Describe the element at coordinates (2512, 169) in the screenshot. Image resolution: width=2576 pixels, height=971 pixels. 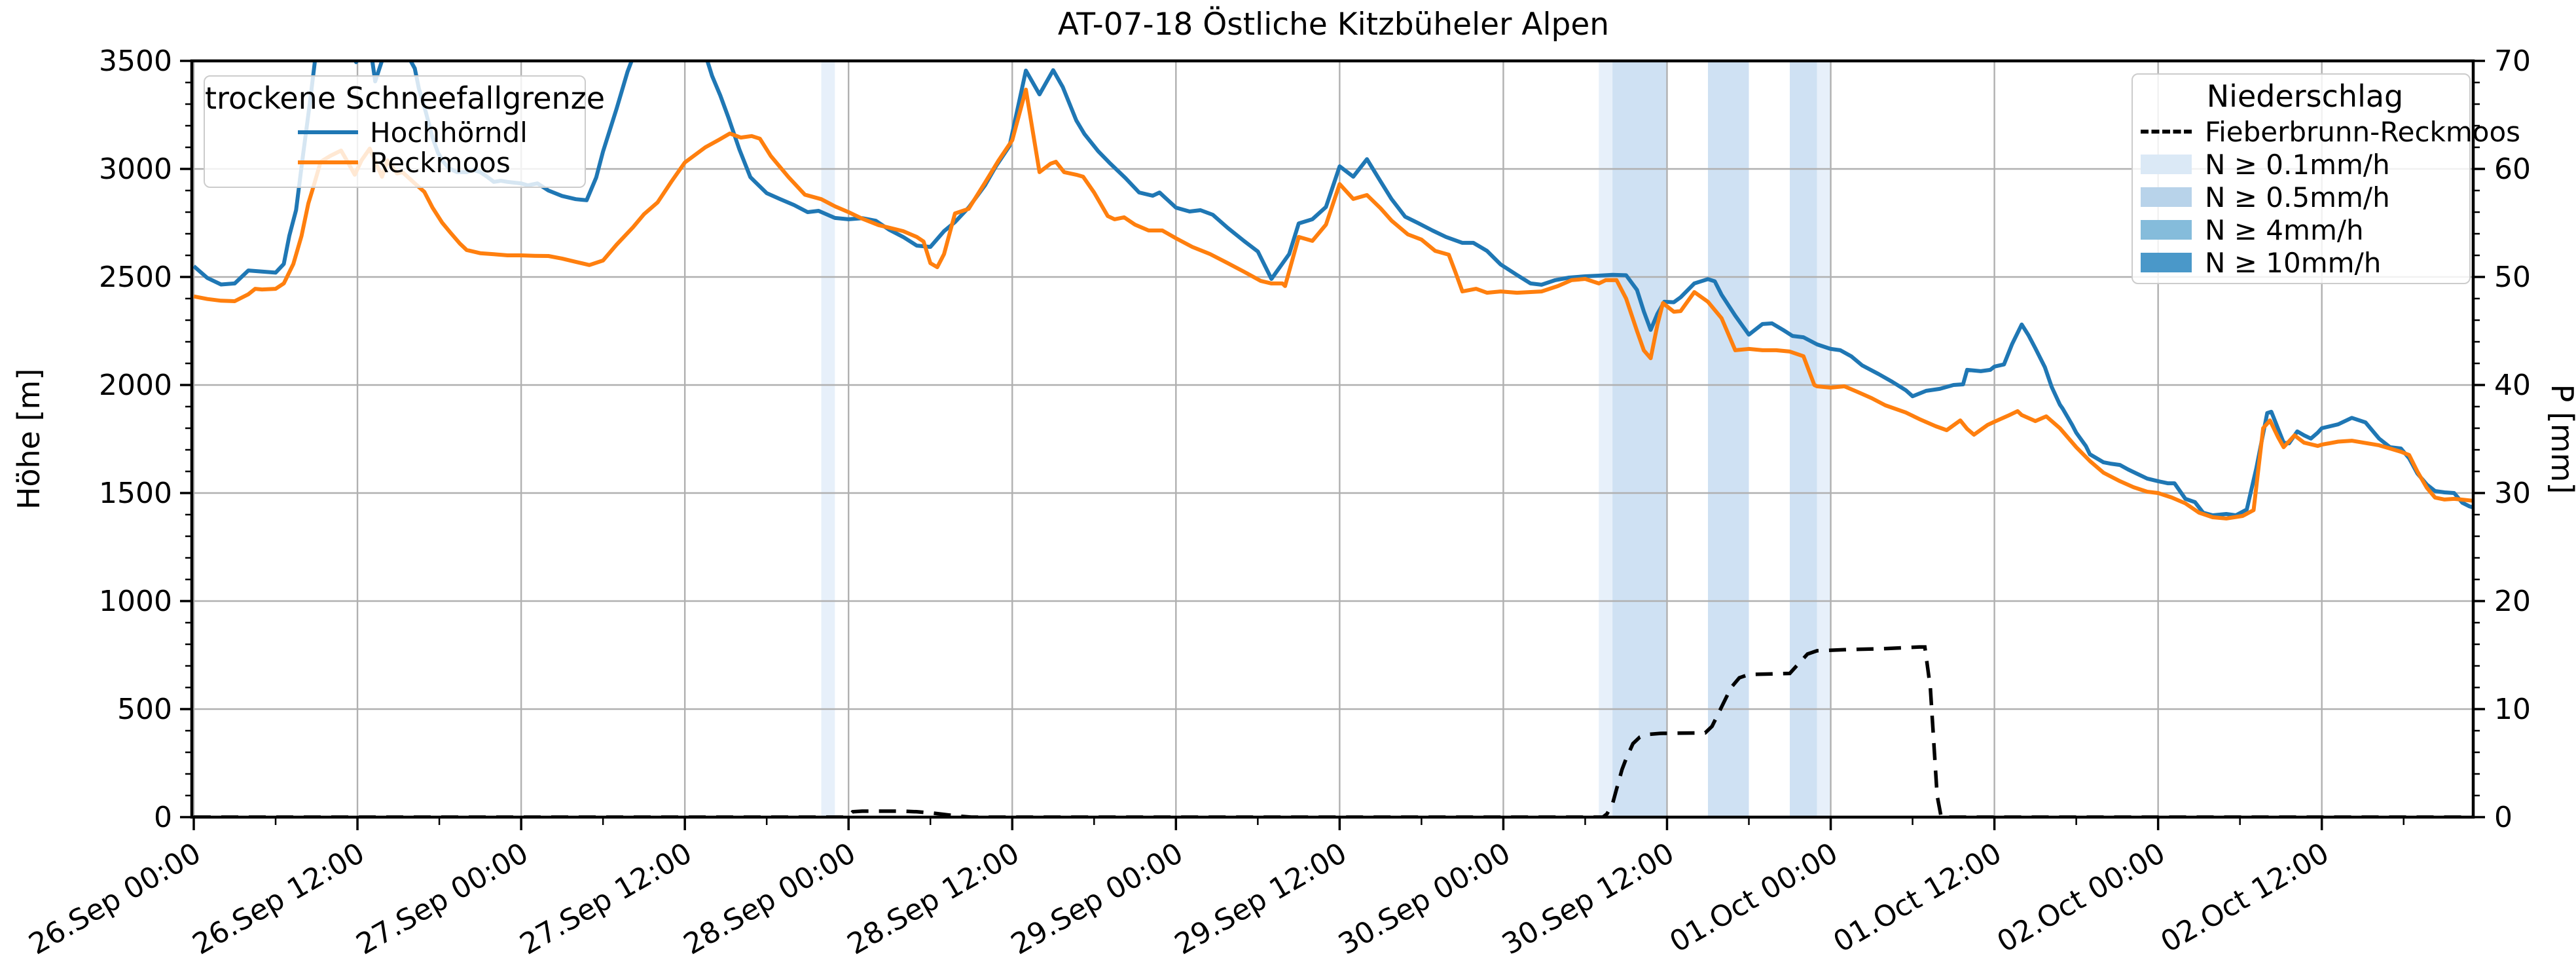
I see `y-right-tick-label: 60` at that location.